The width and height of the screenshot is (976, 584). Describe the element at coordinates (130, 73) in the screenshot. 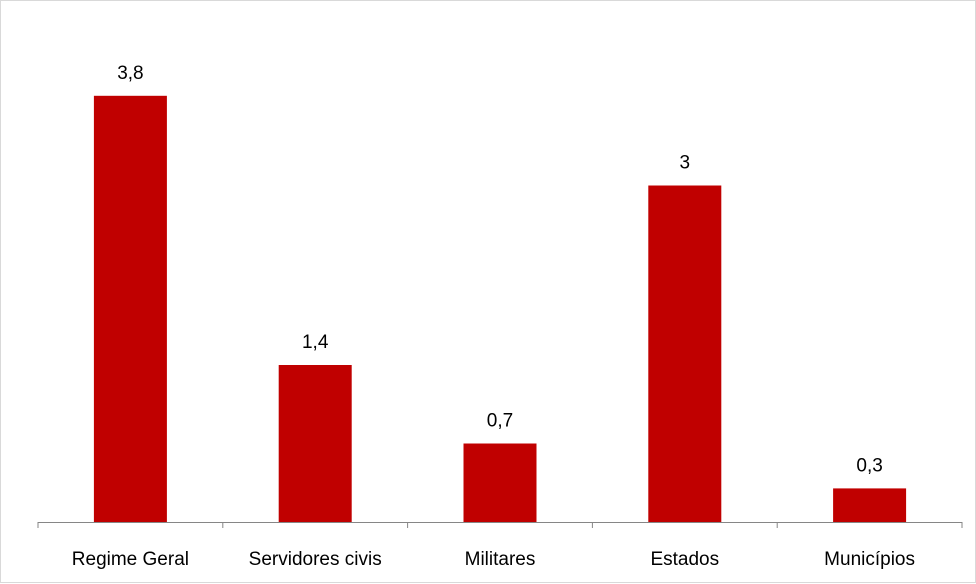

I see `data-label-1: 3,8` at that location.